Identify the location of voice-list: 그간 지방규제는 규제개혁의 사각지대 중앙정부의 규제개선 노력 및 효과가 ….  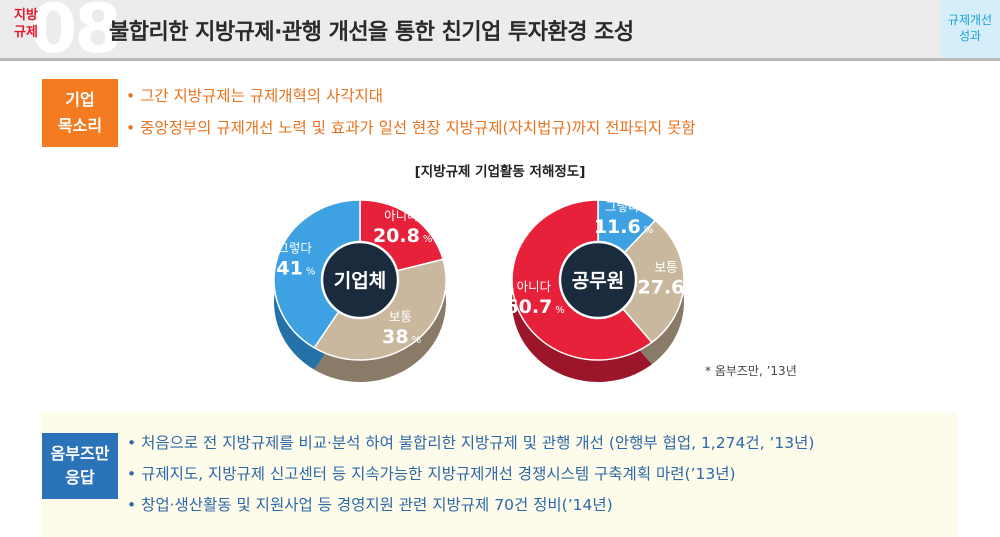
(411, 112).